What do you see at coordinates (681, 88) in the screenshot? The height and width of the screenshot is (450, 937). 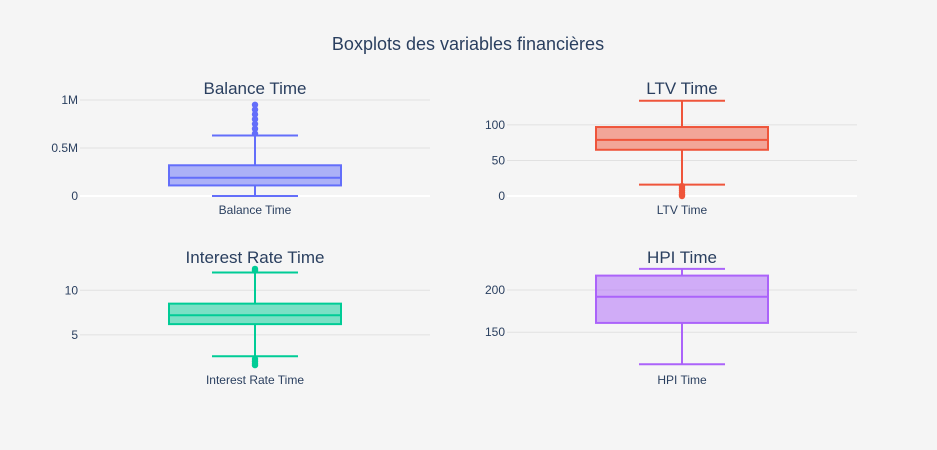 I see `subplot-title: LTV Time` at bounding box center [681, 88].